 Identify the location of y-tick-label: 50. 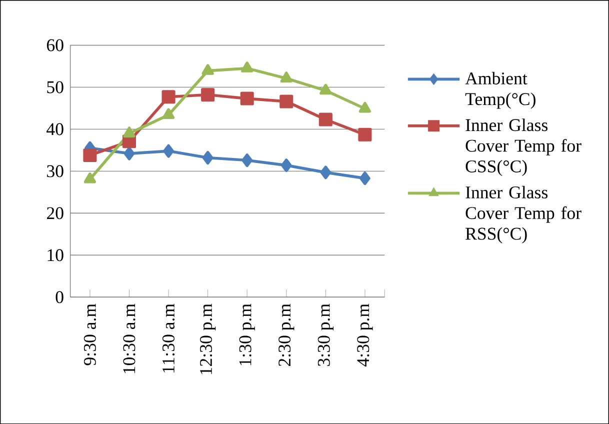
(55, 87).